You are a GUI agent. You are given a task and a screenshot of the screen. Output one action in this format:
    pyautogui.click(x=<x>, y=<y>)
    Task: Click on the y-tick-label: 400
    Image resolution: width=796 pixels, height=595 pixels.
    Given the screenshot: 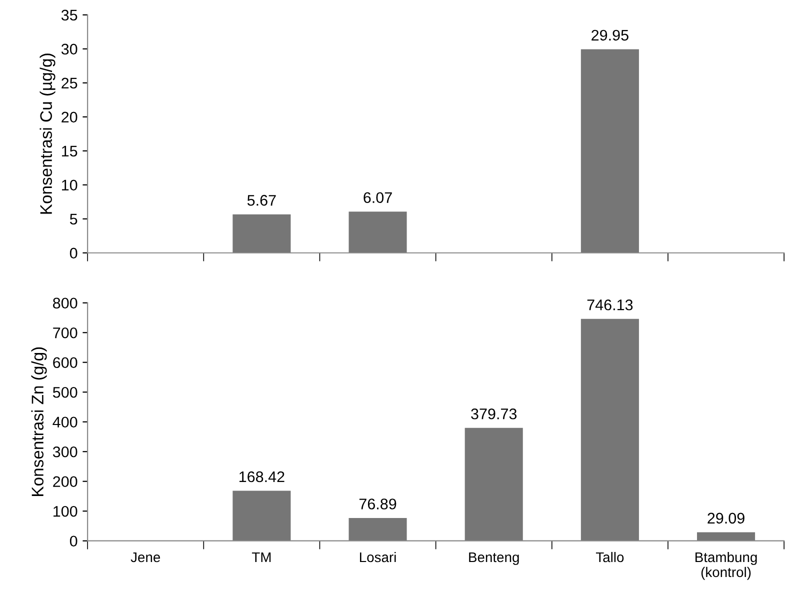 What is the action you would take?
    pyautogui.click(x=65, y=422)
    